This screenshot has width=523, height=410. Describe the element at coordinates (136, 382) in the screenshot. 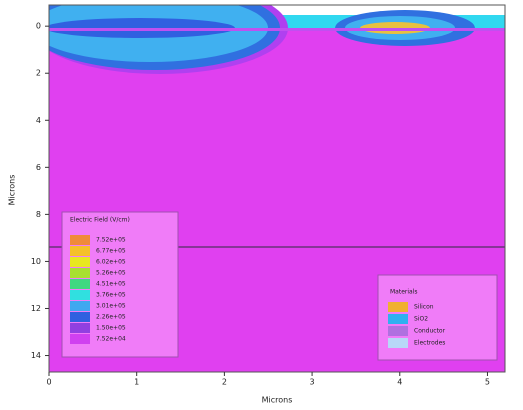

I see `x-tick-label: 1` at that location.